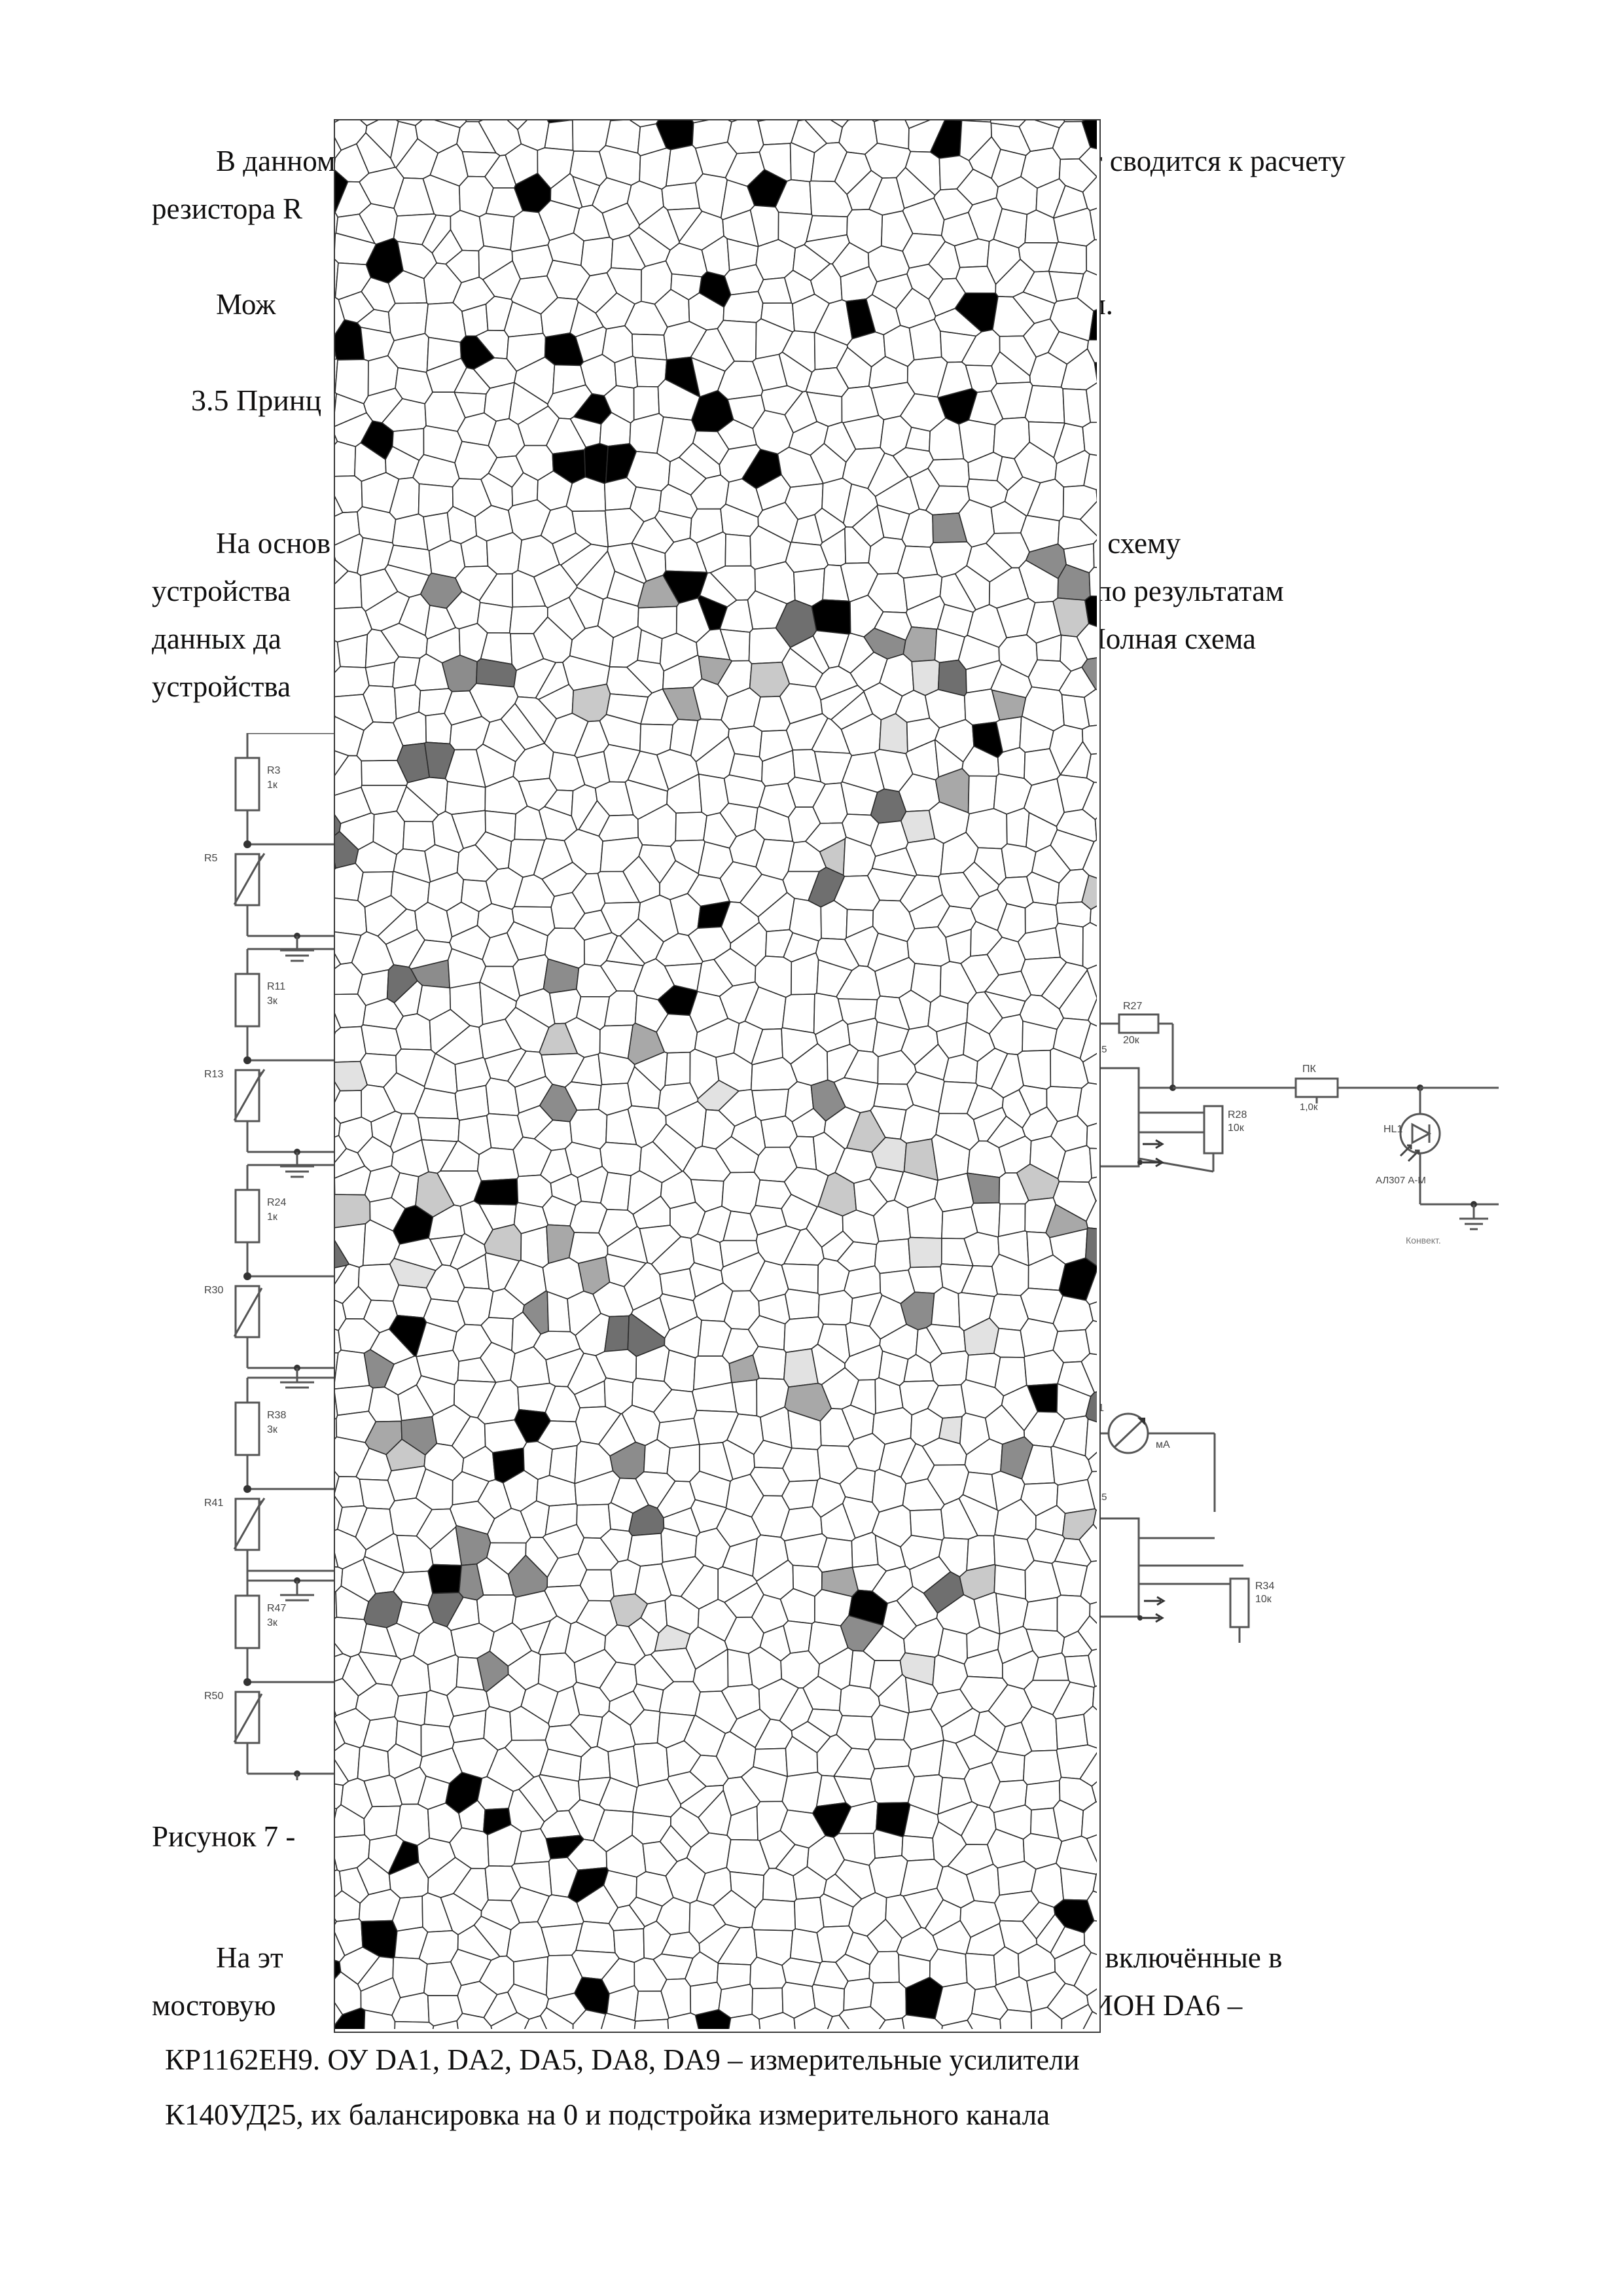 The image size is (1623, 2296). I want to click on paragraph-3-line2-left: устройства, so click(221, 591).